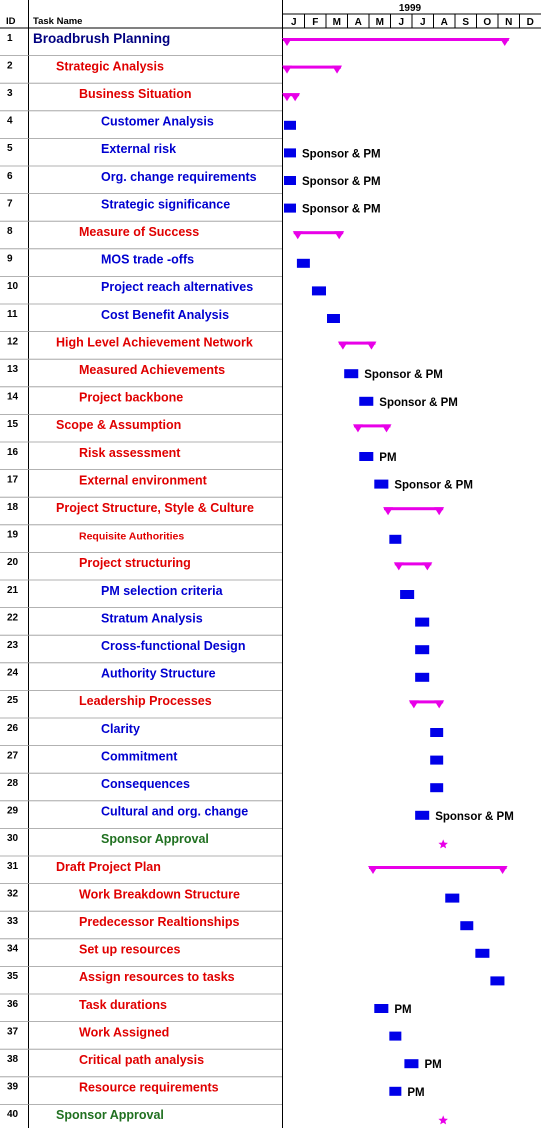  I want to click on task-row: 22 Stratum Analysis, so click(218, 619).